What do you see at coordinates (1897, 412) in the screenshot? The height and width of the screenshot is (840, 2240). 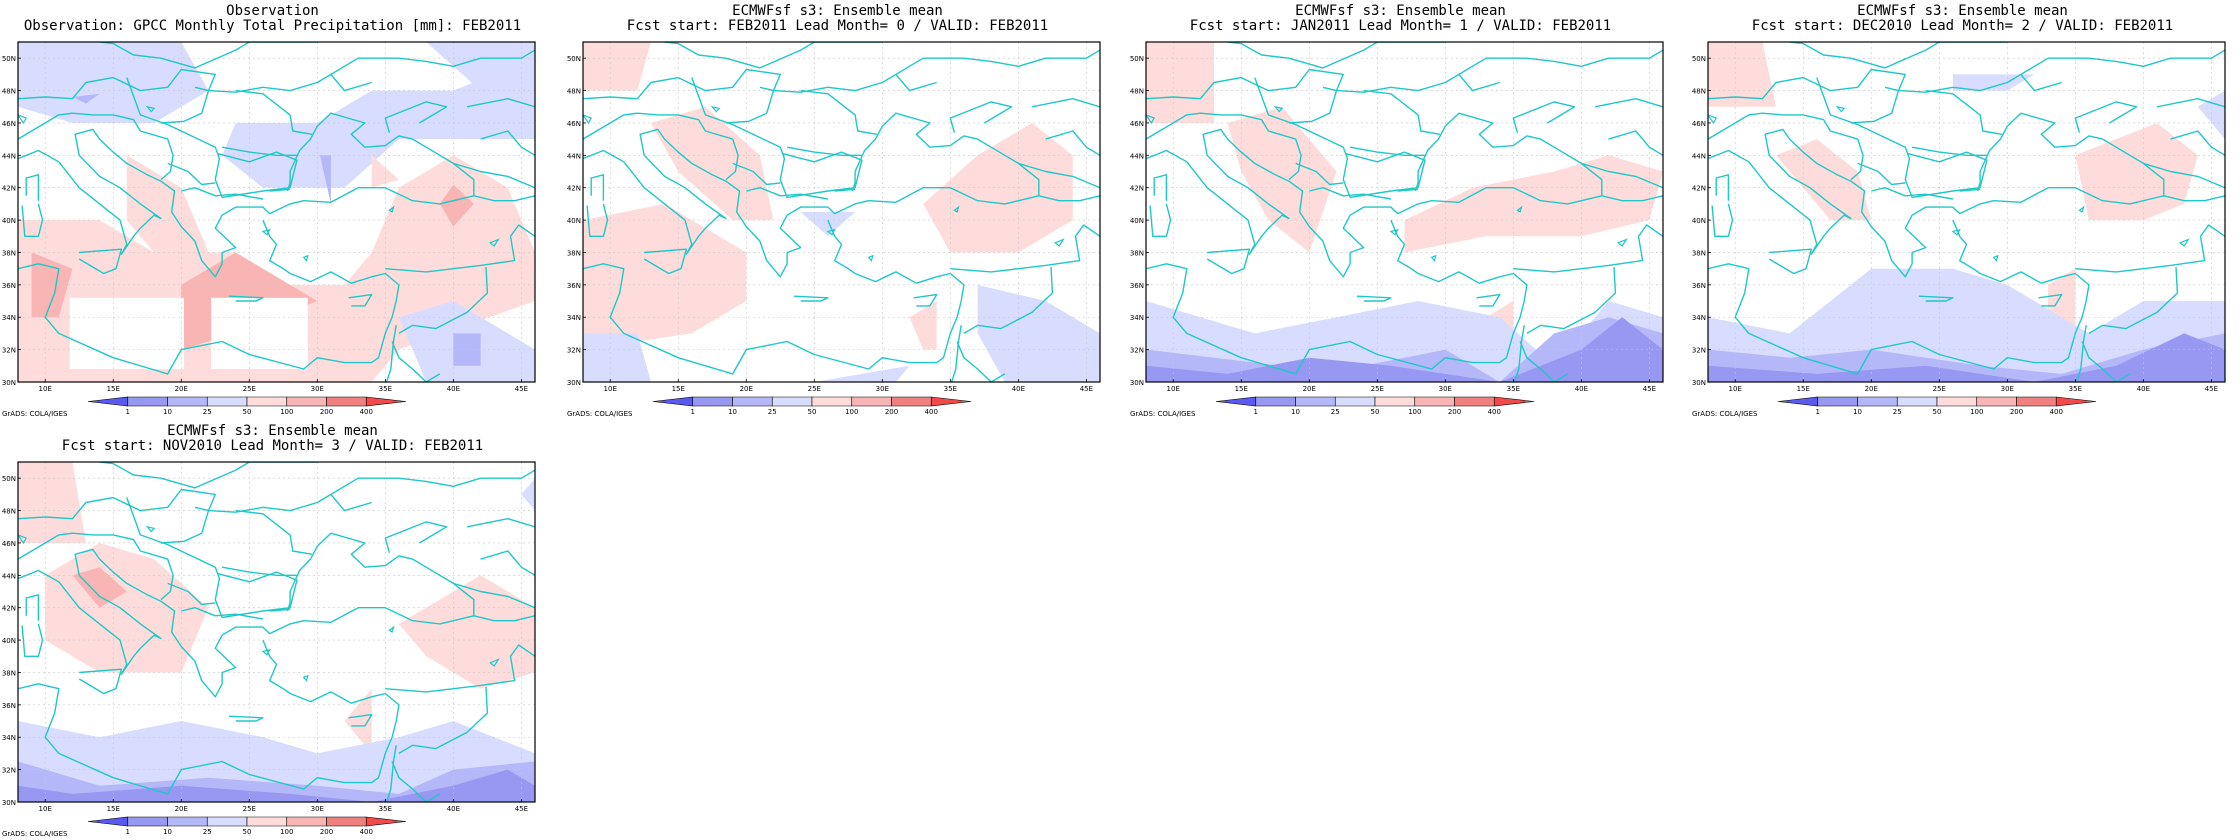 I see `colorbar-label: 25` at bounding box center [1897, 412].